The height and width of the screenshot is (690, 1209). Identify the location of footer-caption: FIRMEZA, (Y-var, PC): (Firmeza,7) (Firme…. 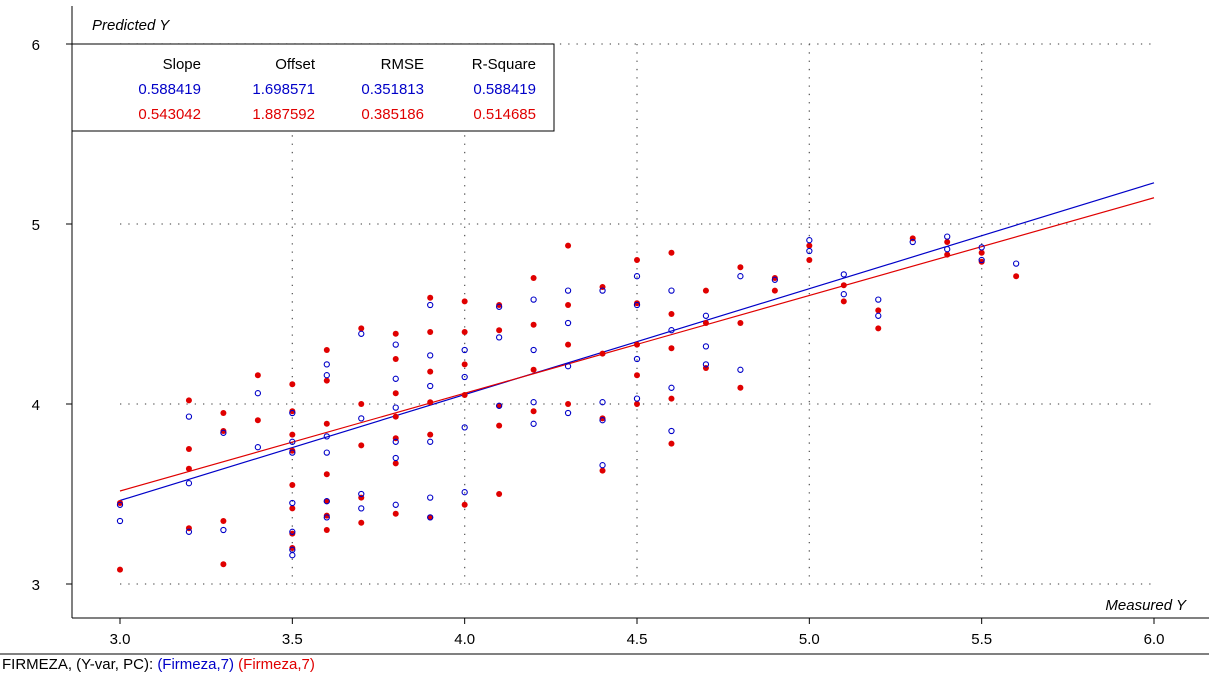
(158, 664).